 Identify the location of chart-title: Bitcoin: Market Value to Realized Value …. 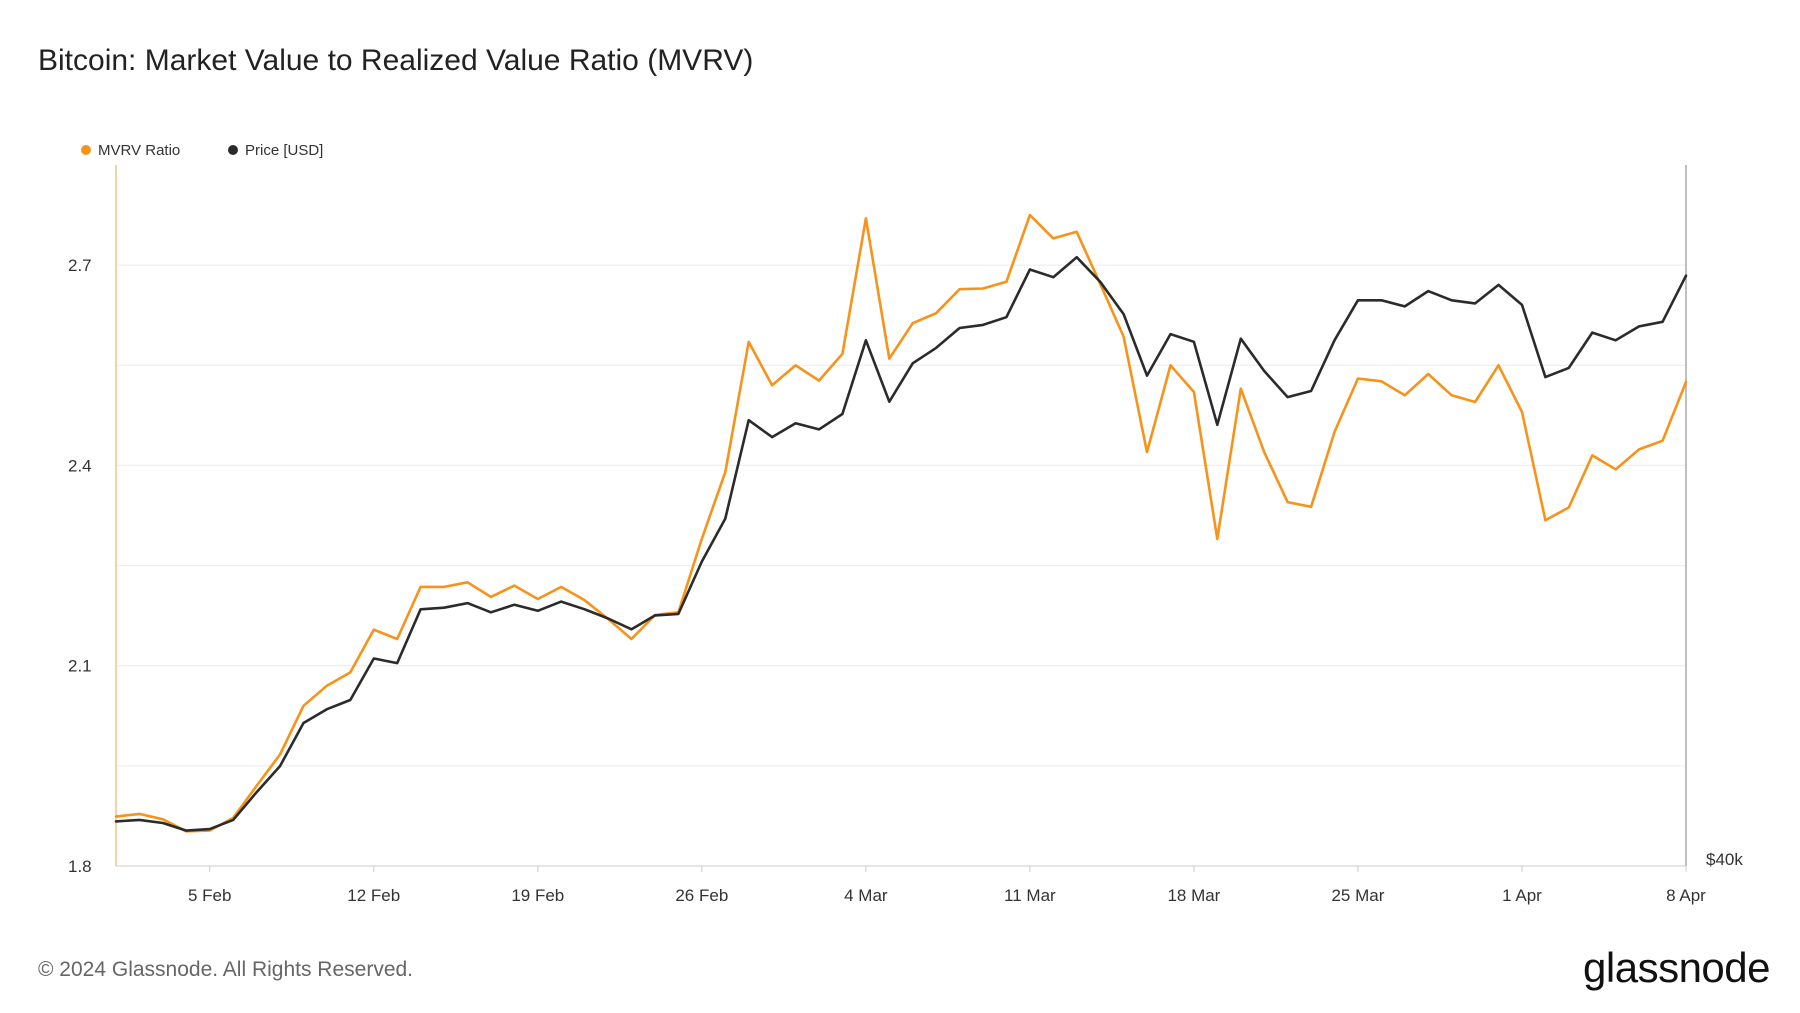
(396, 60).